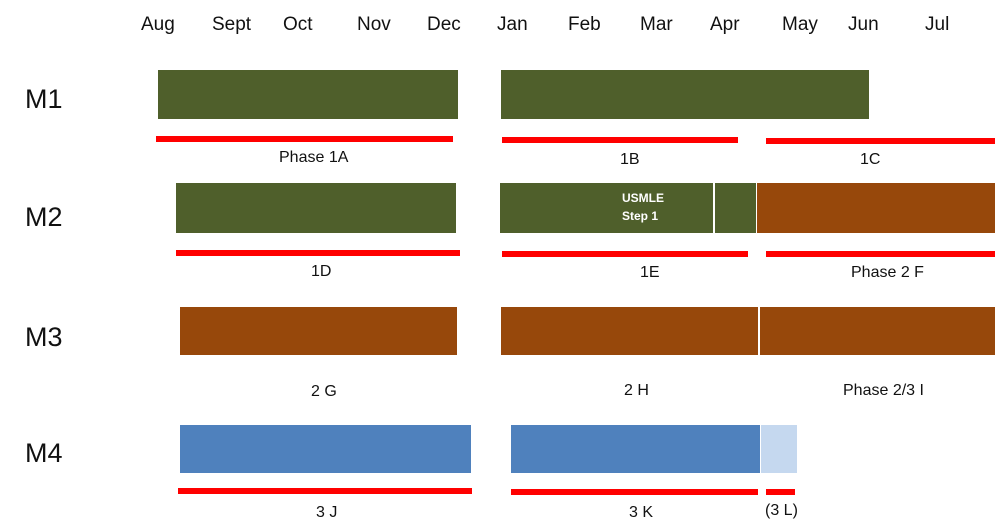 The image size is (995, 525). I want to click on row-label-m4: M4, so click(44, 453).